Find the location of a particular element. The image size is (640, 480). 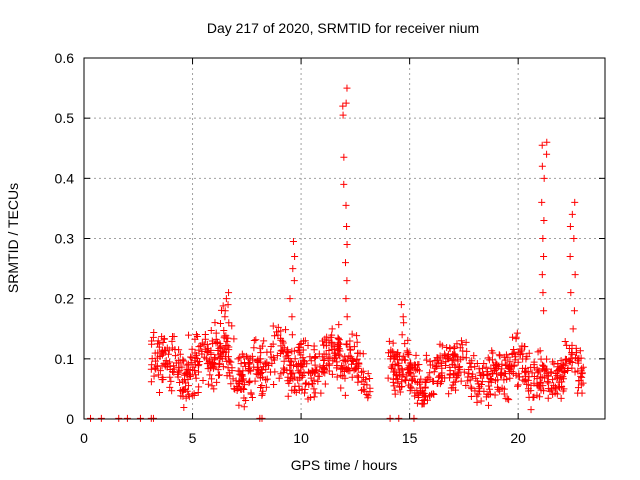

x-tick-label: 5 is located at coordinates (193, 438).